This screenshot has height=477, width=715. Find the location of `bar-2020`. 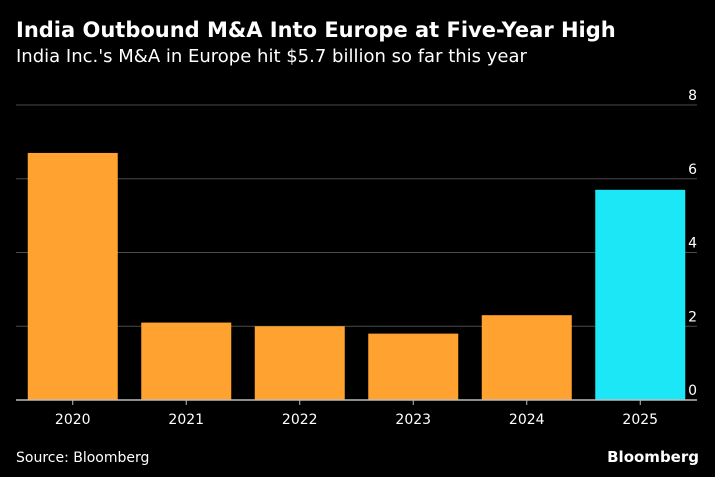

bar-2020 is located at coordinates (72, 276).